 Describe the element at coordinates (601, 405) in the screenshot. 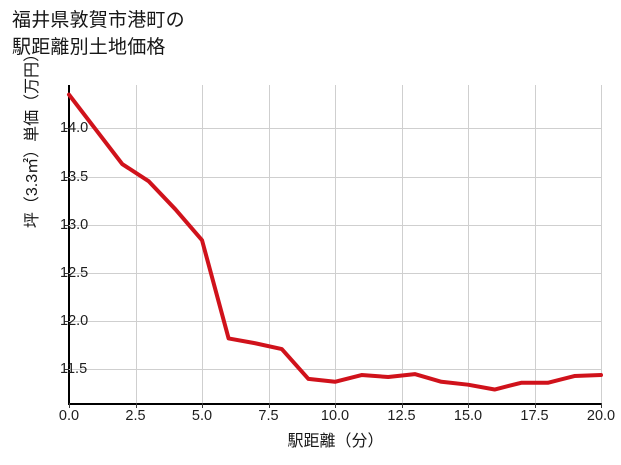

I see `tick-x-20.0` at that location.